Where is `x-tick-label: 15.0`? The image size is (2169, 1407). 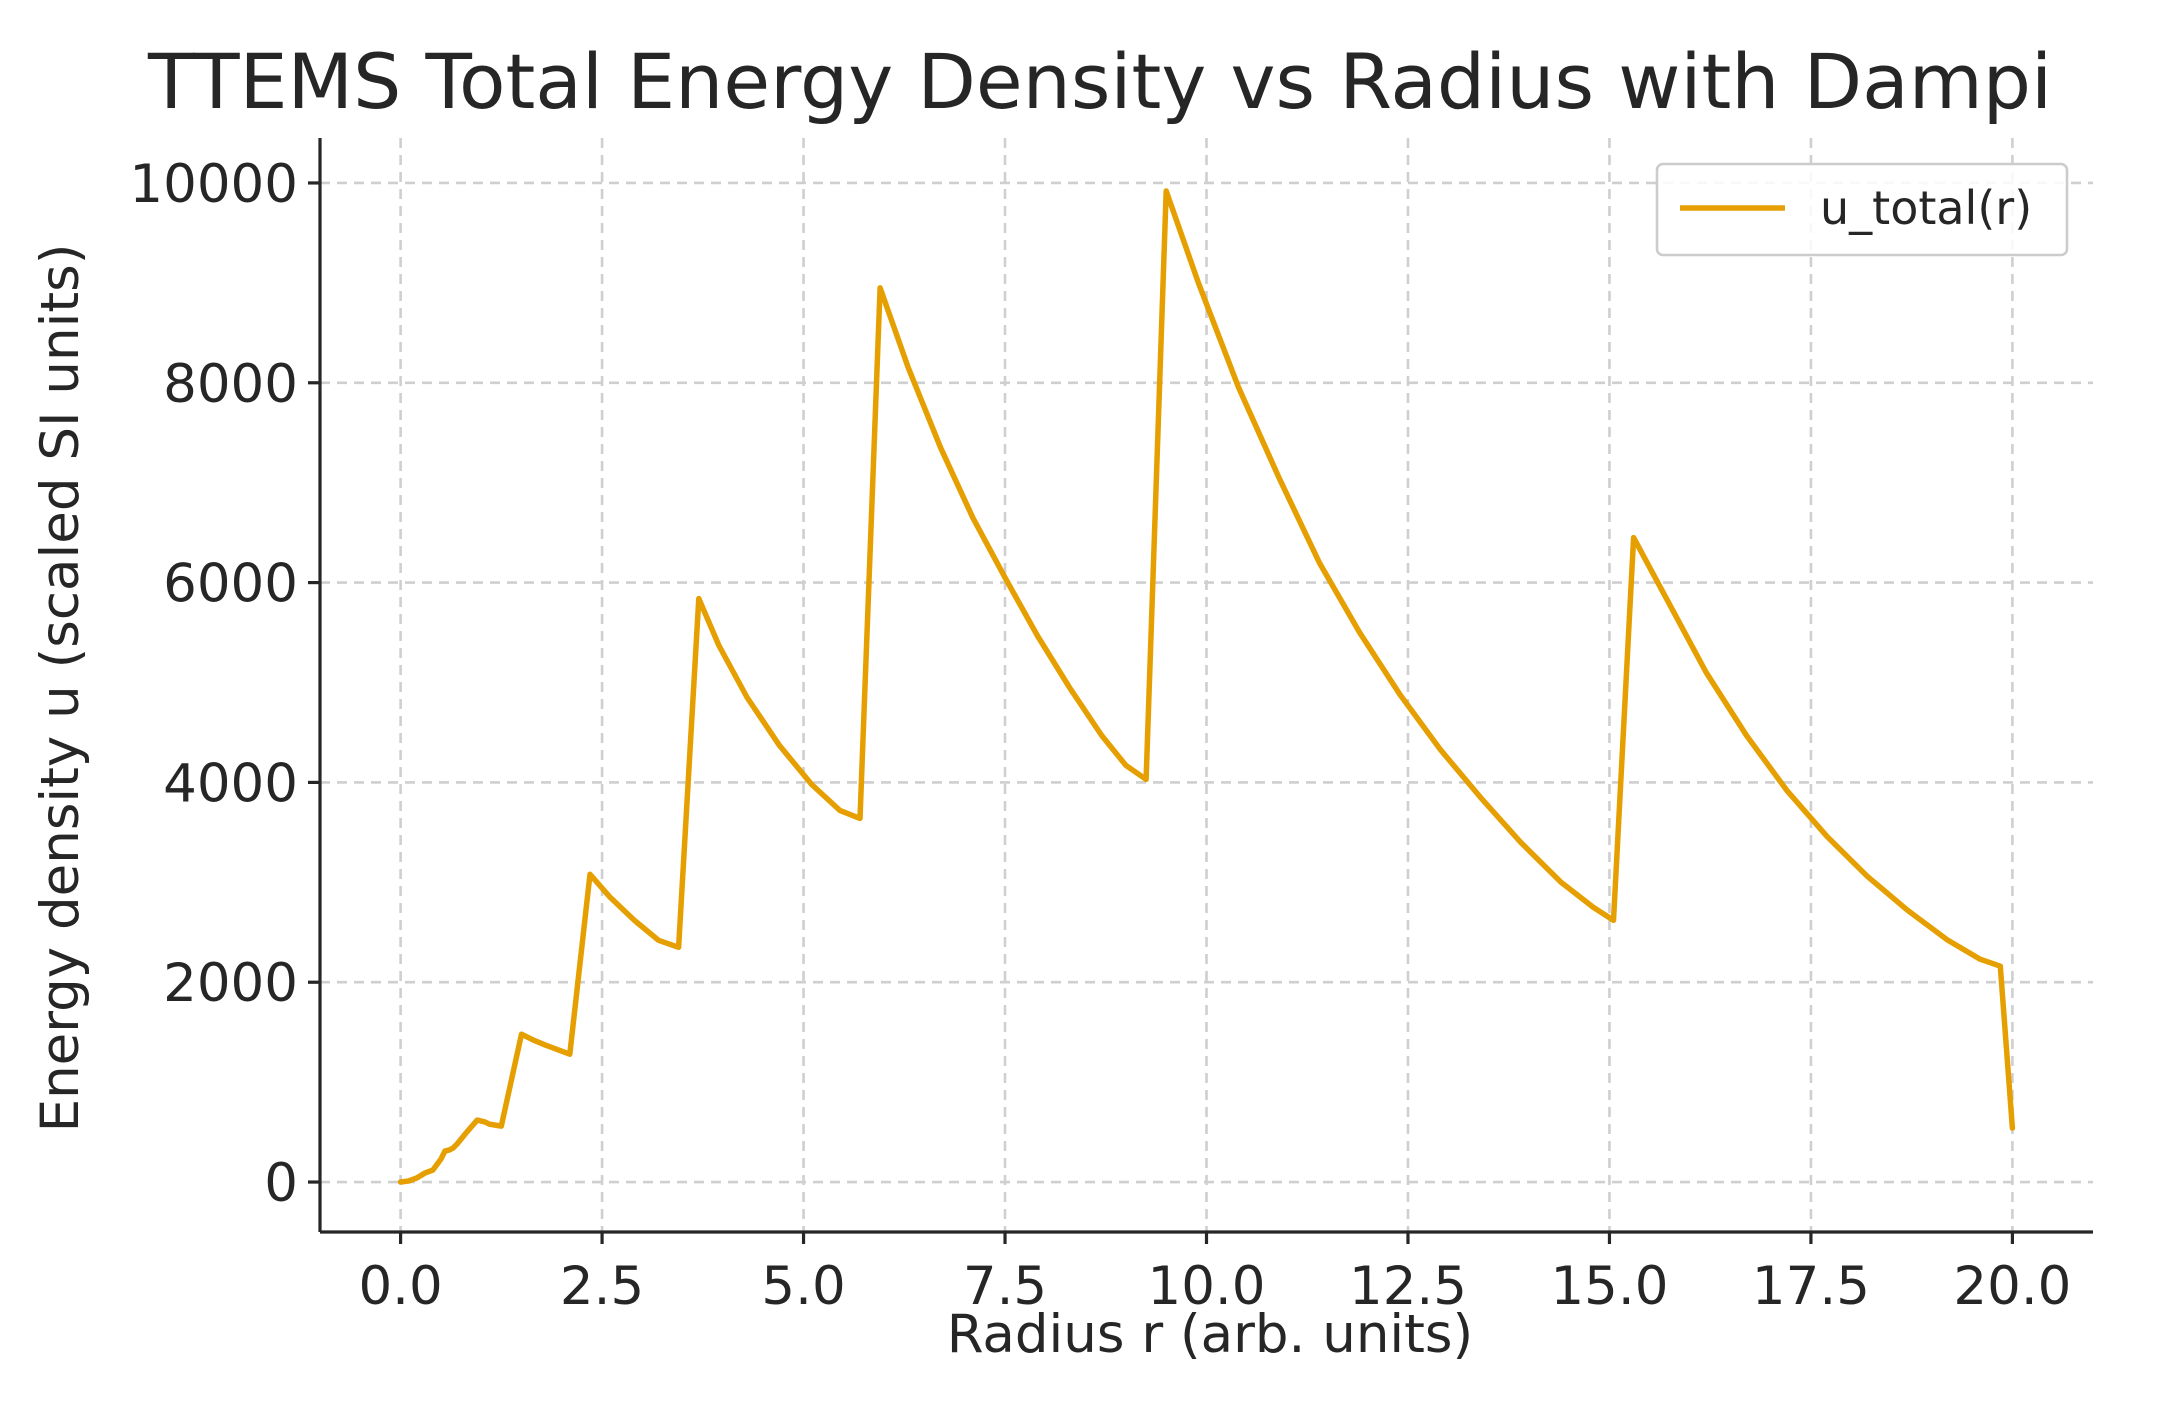
x-tick-label: 15.0 is located at coordinates (1609, 1286).